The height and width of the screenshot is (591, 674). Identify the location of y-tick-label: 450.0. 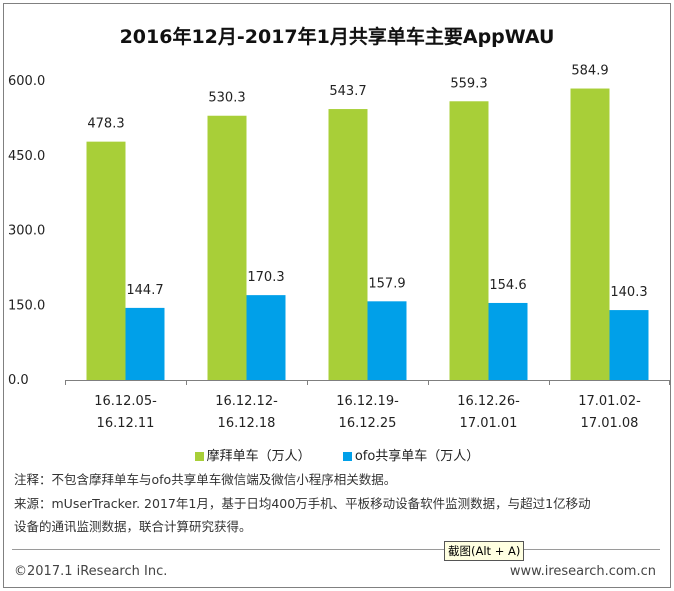
(26, 156).